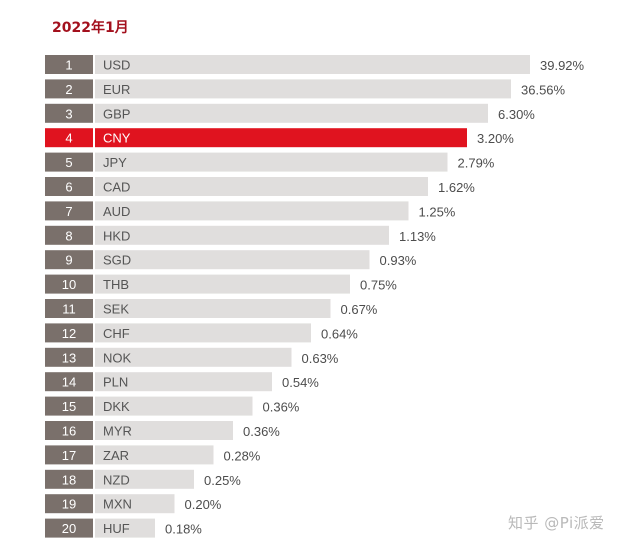 The image size is (640, 549). What do you see at coordinates (203, 504) in the screenshot?
I see `value-label: 0.20%` at bounding box center [203, 504].